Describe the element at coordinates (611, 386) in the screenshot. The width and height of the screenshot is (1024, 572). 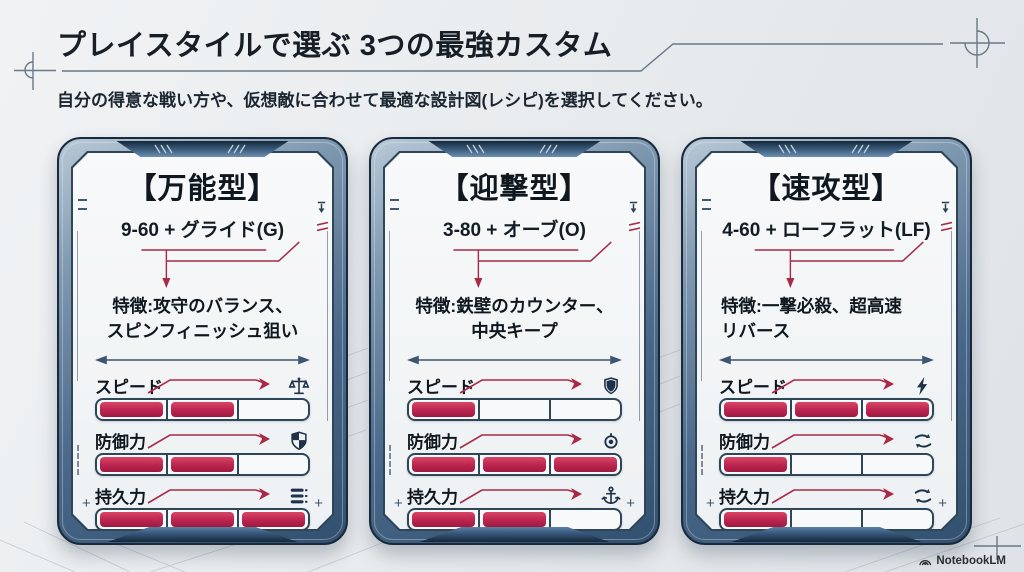
I see `shield-icon` at that location.